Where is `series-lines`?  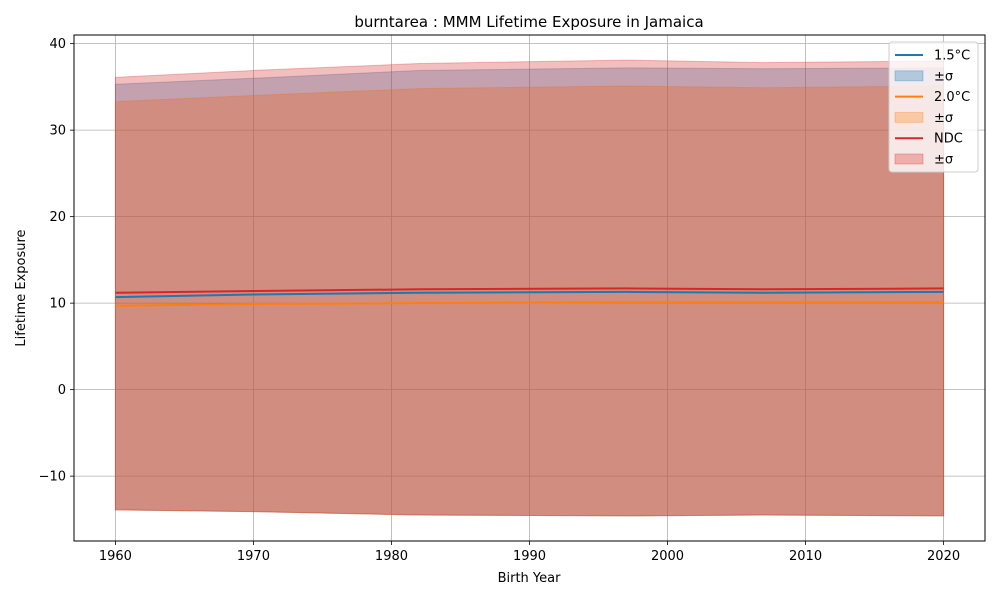
series-lines is located at coordinates (529, 297).